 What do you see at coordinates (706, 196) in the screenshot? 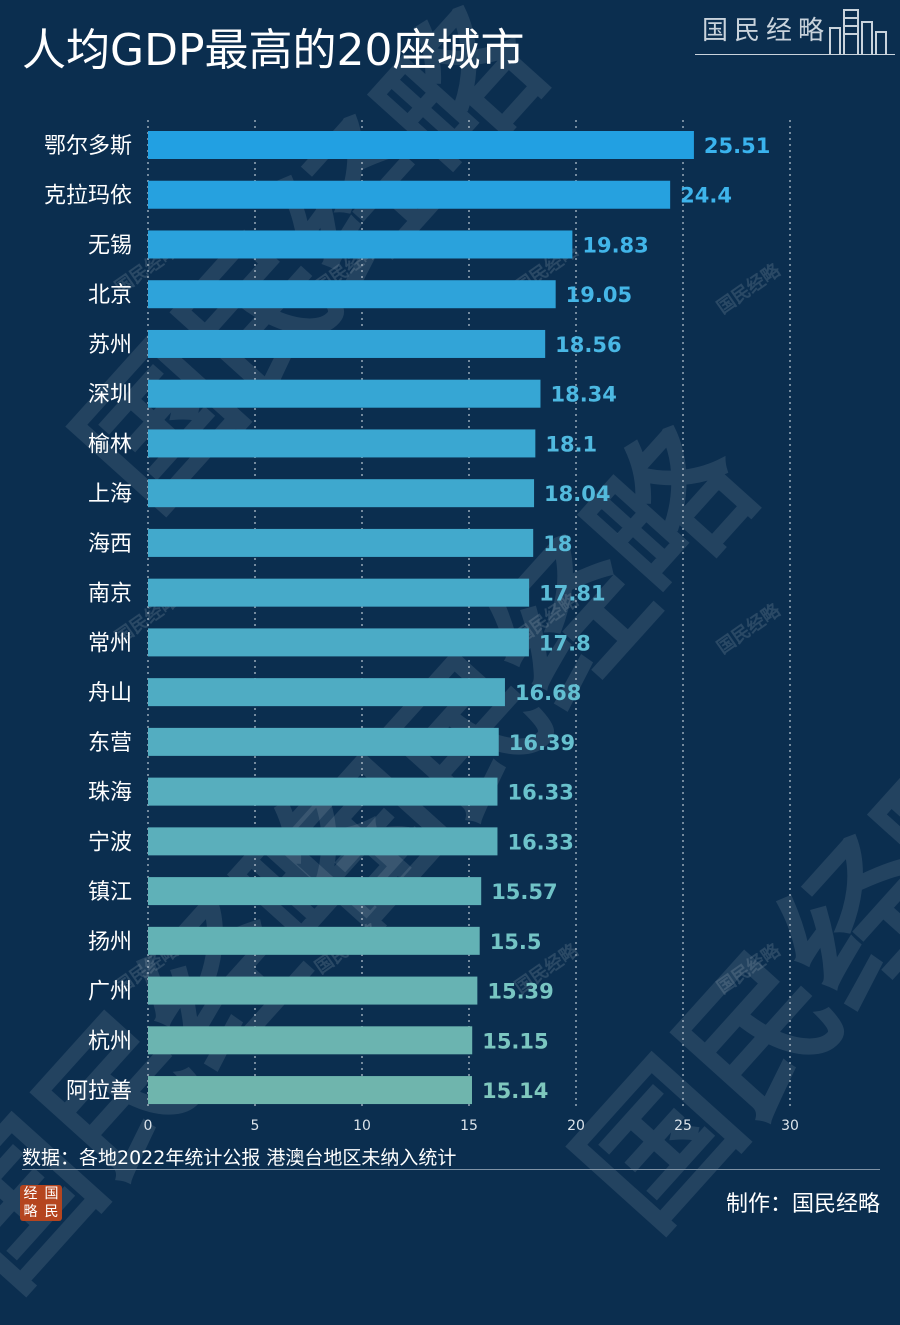
I see `value-label: 24.4` at bounding box center [706, 196].